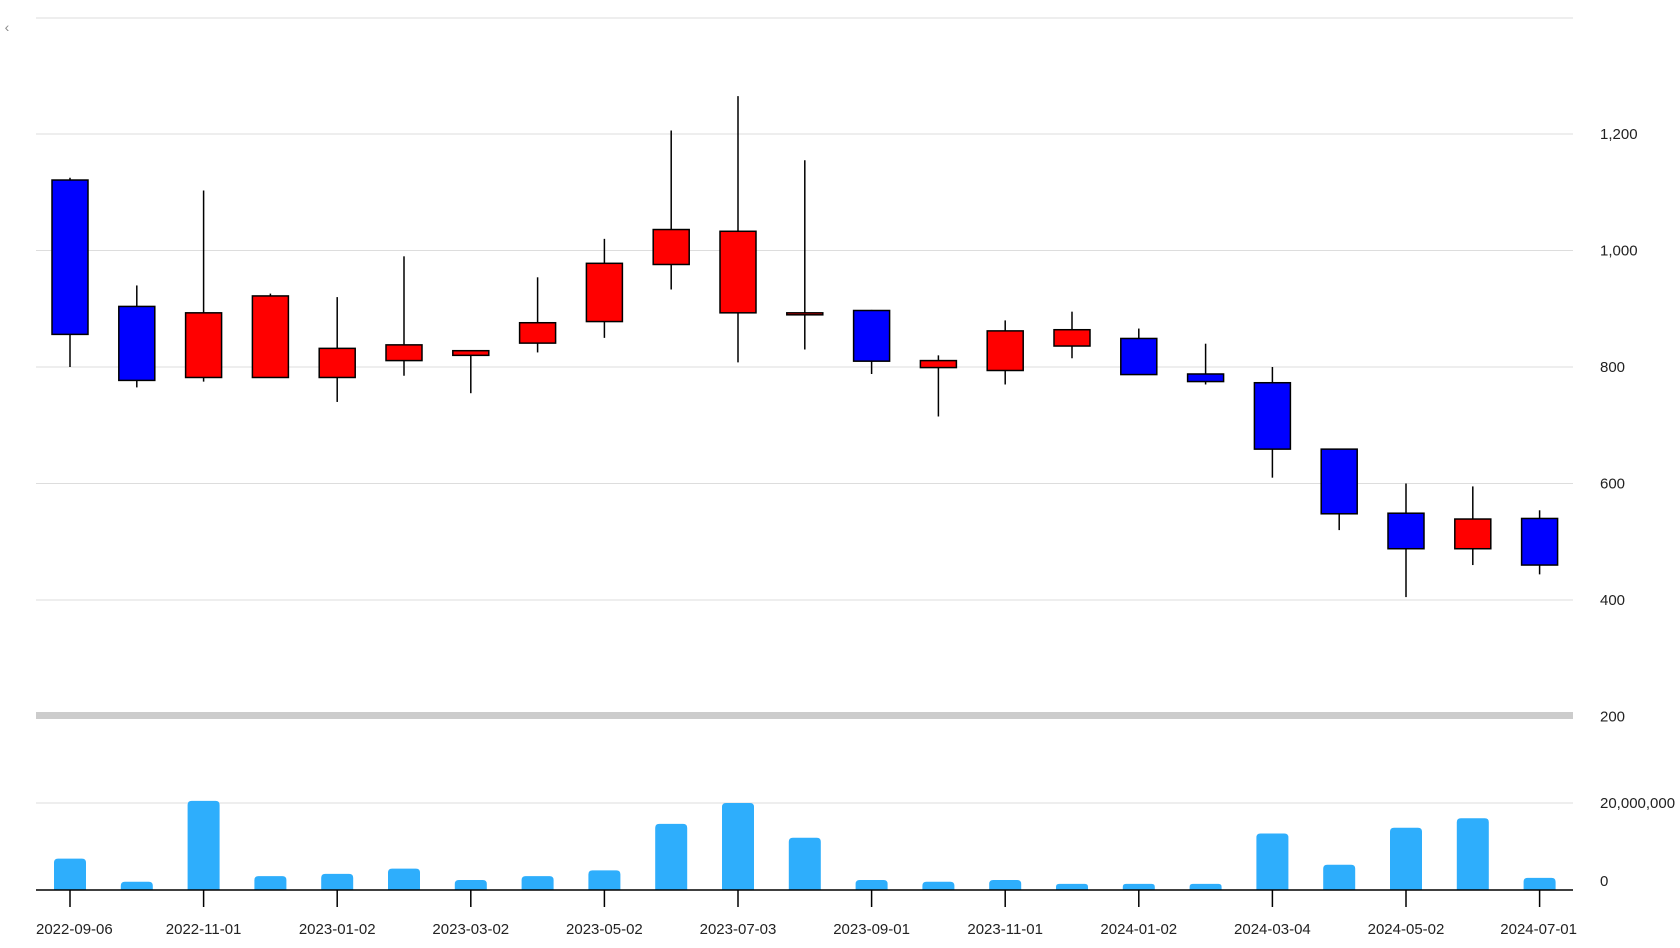  What do you see at coordinates (1538, 929) in the screenshot?
I see `x-tick-label: 2024-07-01` at bounding box center [1538, 929].